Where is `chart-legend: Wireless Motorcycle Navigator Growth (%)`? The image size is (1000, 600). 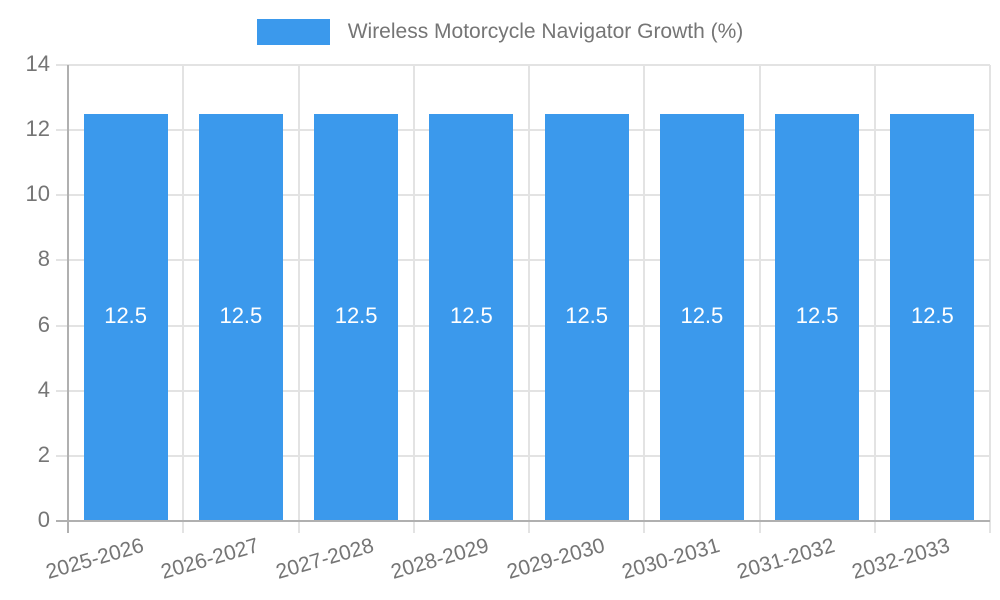 chart-legend: Wireless Motorcycle Navigator Growth (%) is located at coordinates (500, 32).